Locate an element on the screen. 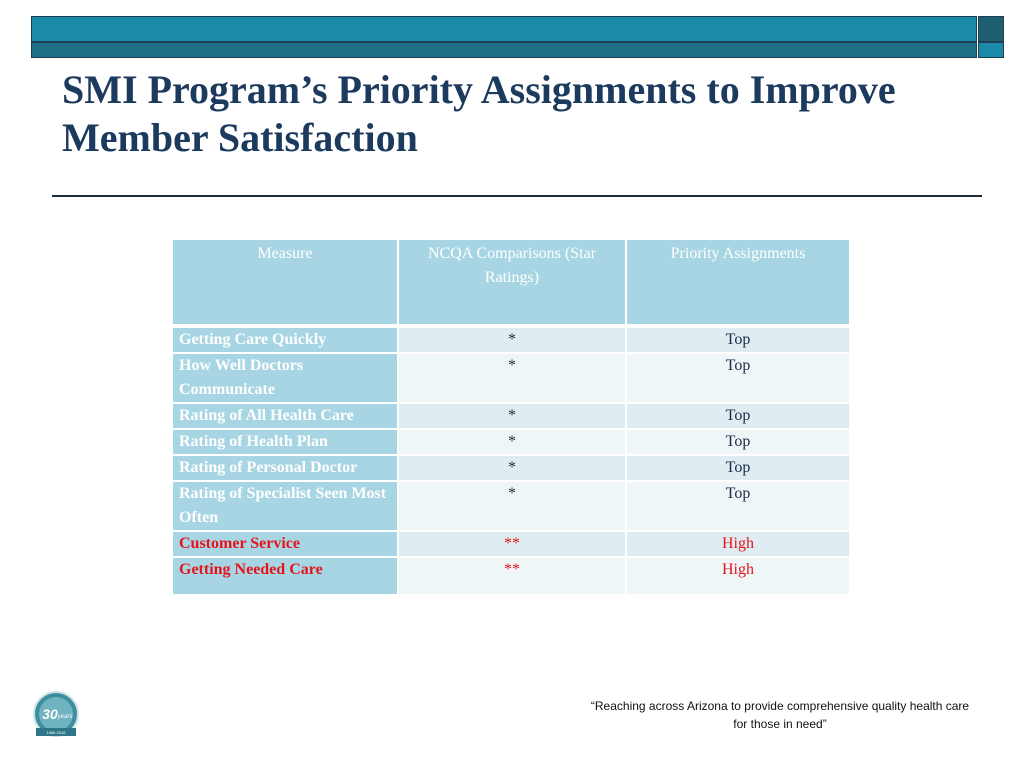 The height and width of the screenshot is (768, 1024). anniversary-logo-icon: 30 years 1986 2016 is located at coordinates (56, 714).